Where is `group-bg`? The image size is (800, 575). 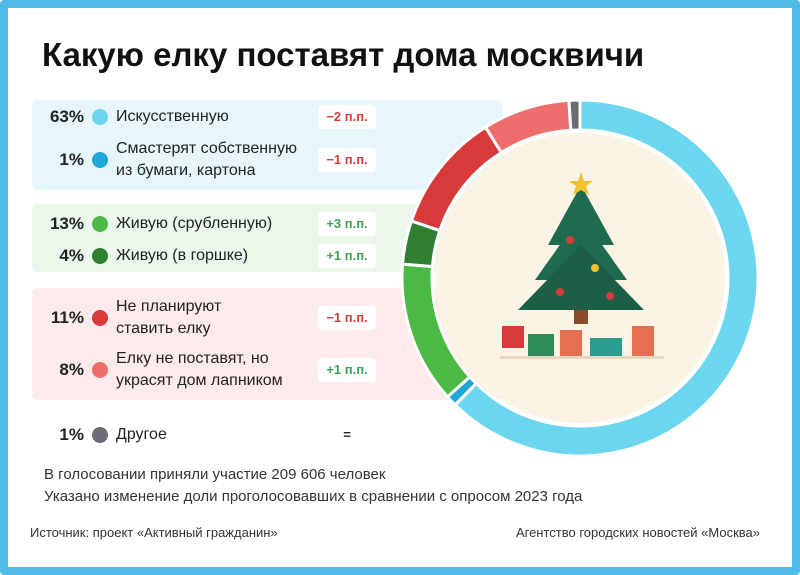 group-bg is located at coordinates (267, 145).